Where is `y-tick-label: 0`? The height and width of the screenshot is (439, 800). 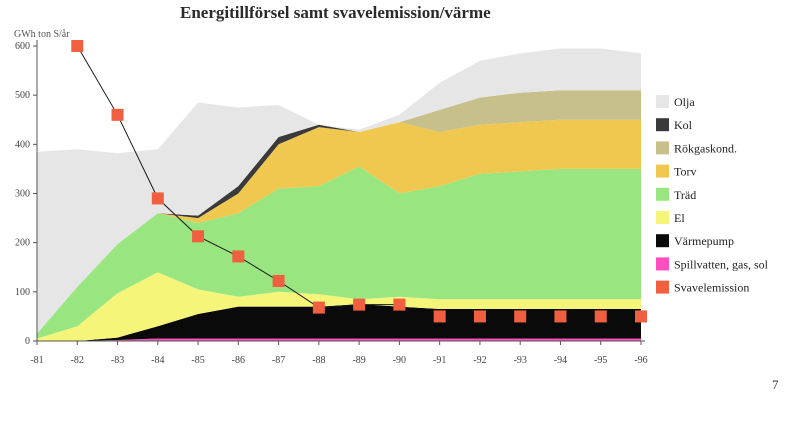 y-tick-label: 0 is located at coordinates (27, 341).